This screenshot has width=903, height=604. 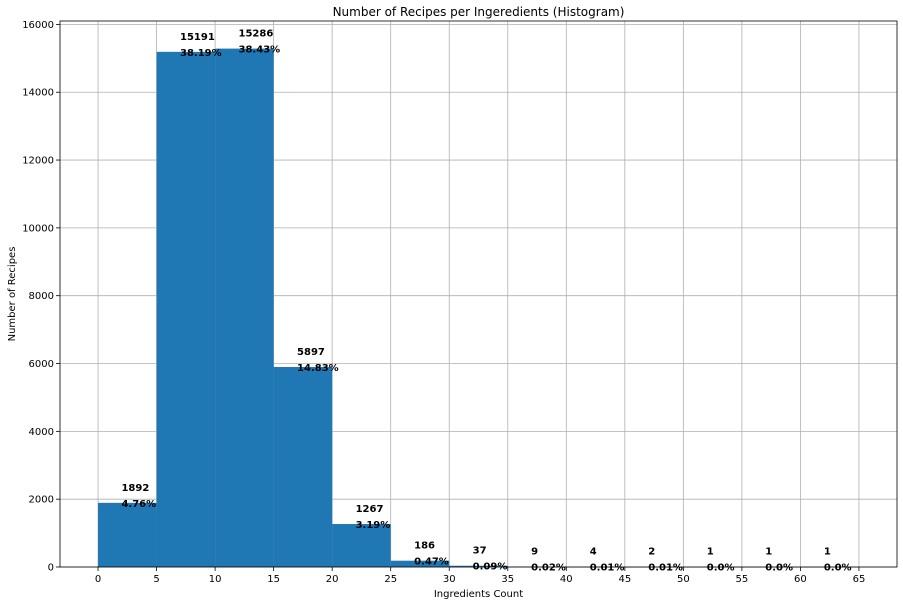 I want to click on x-tick-label: 55, so click(x=742, y=579).